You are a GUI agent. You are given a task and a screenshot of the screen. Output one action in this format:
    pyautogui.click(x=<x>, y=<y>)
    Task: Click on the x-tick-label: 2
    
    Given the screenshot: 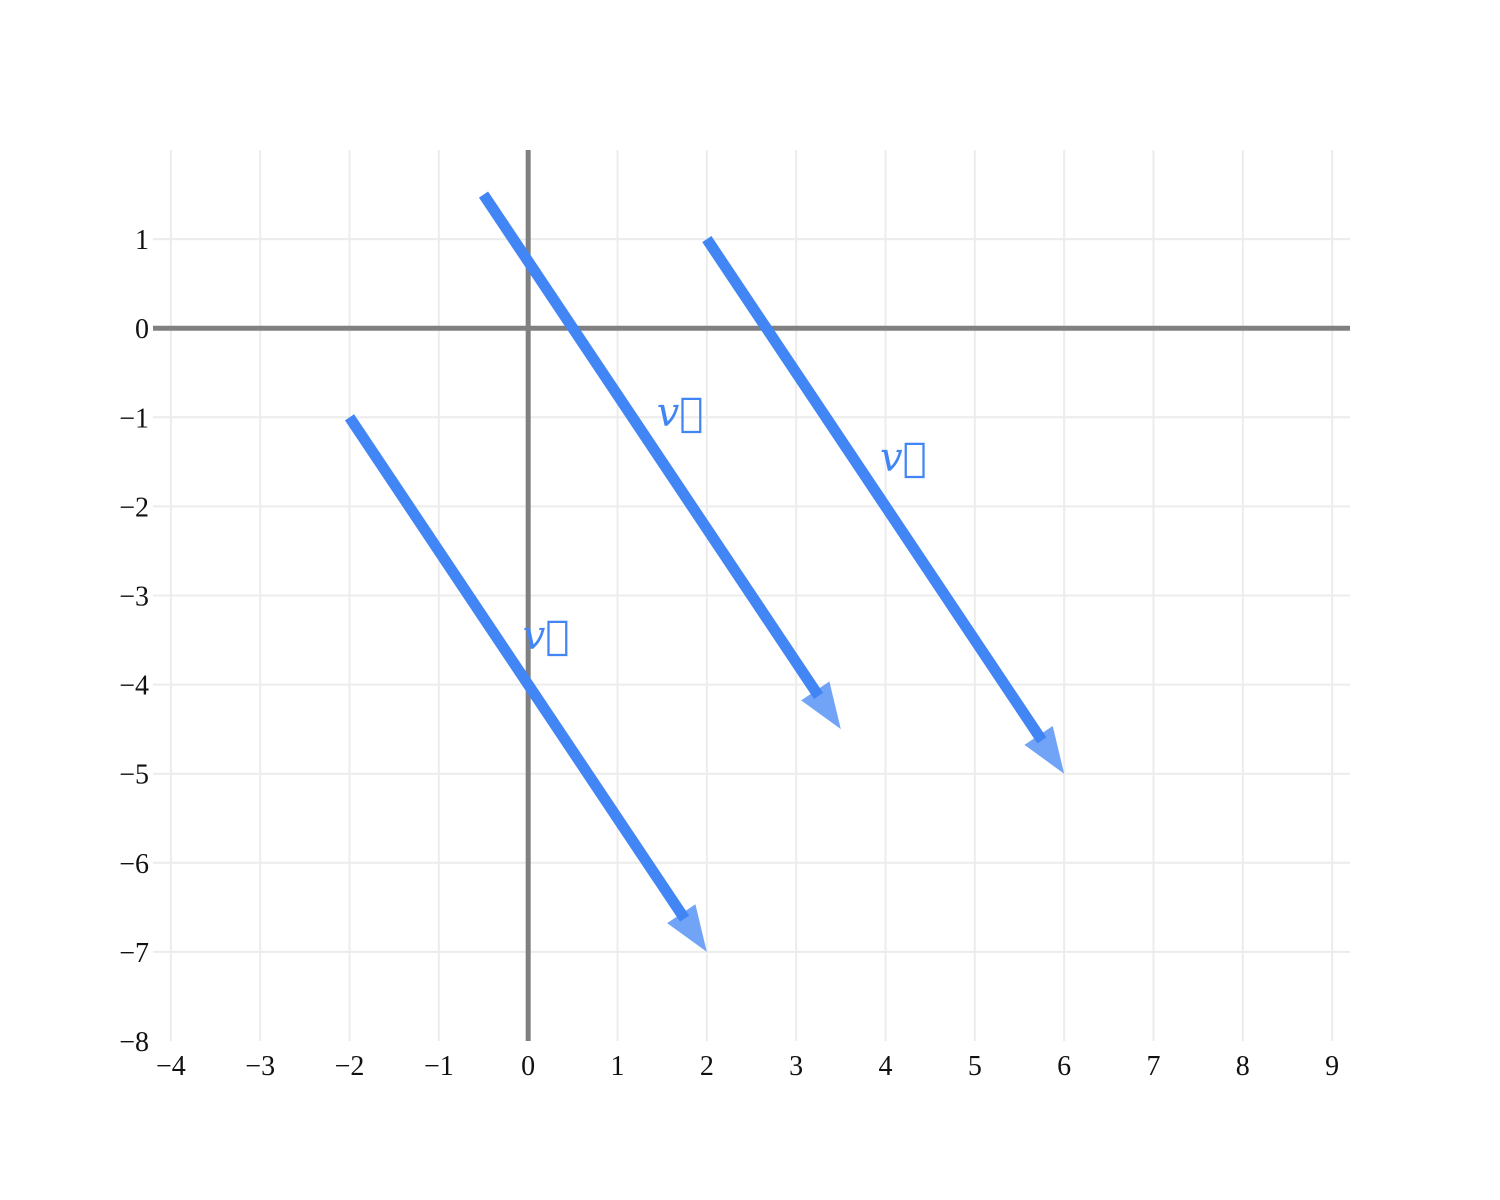 What is the action you would take?
    pyautogui.click(x=707, y=1066)
    